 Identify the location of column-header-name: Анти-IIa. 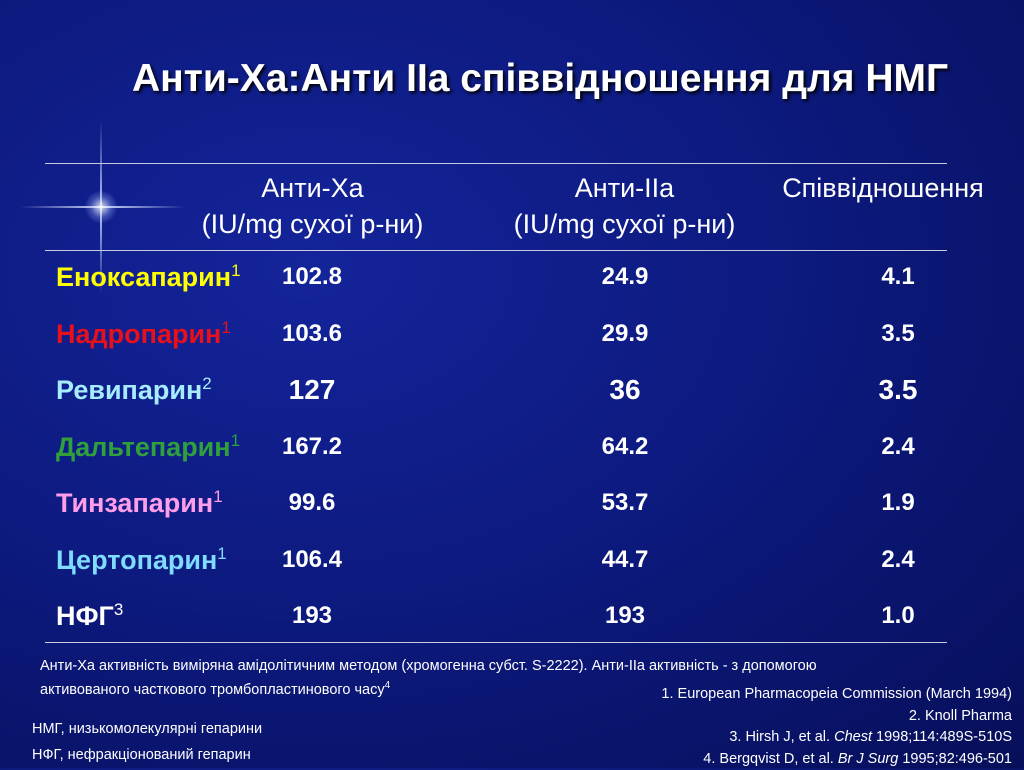
(624, 188).